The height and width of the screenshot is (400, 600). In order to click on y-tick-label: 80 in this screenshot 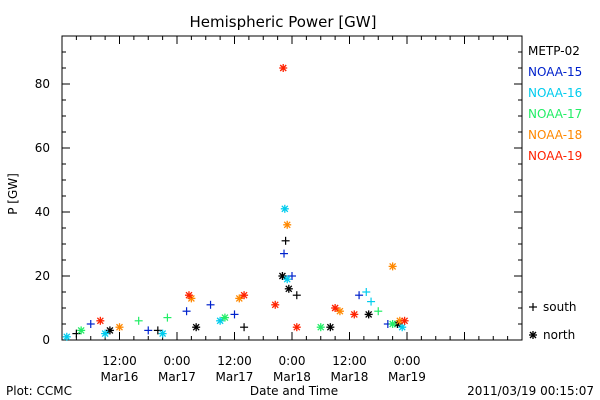, I will do `click(42, 84)`.